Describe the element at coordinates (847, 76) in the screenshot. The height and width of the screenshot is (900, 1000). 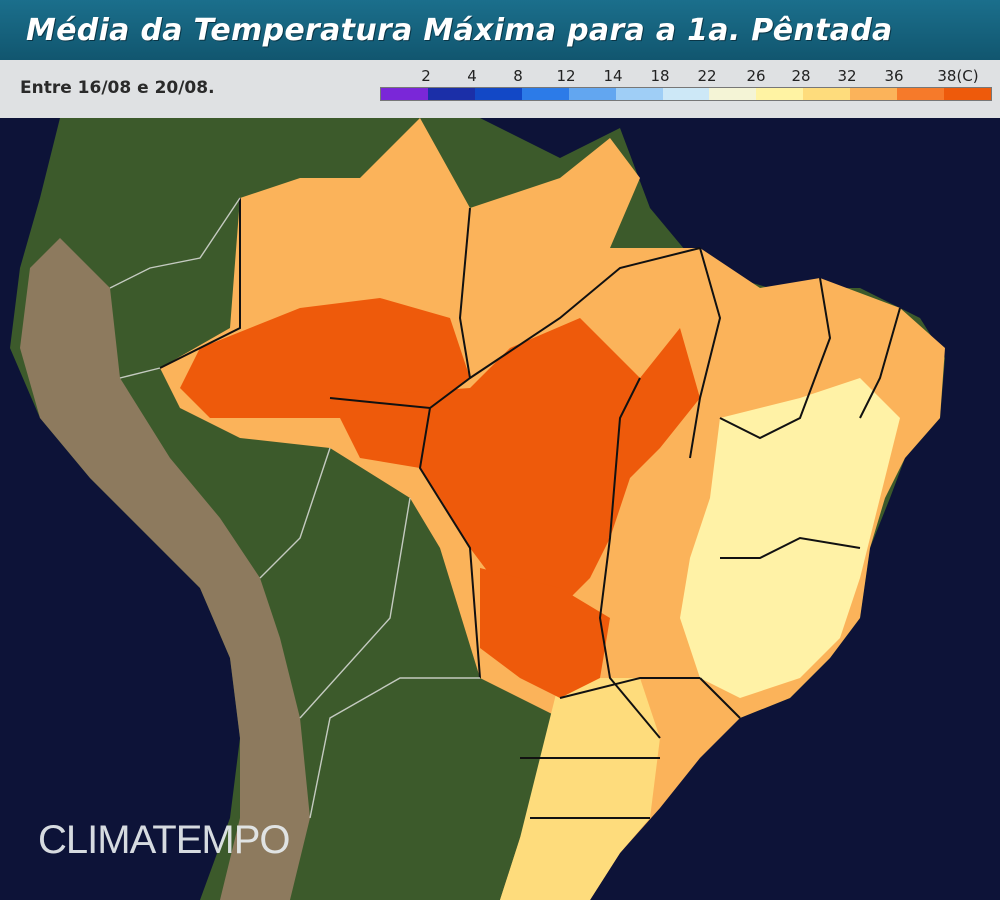
I see `legend-tick-label: 32` at that location.